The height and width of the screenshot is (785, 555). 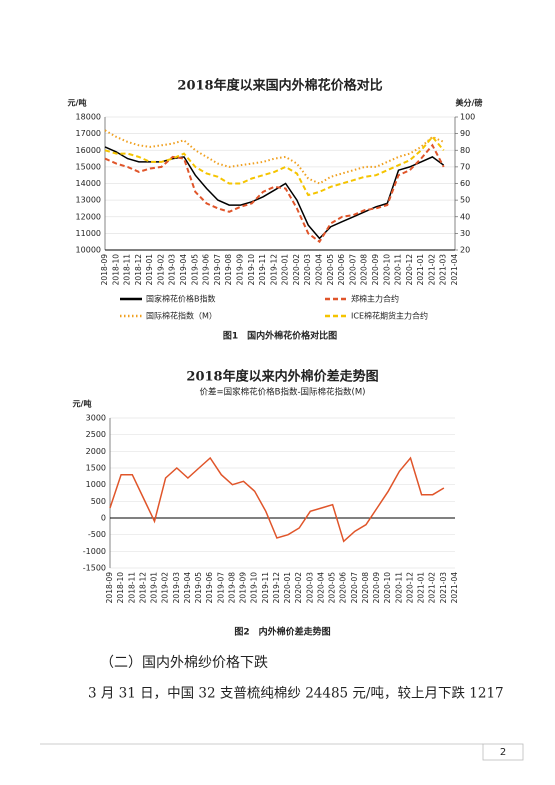 I want to click on y-tick-label: 12000, so click(x=88, y=216).